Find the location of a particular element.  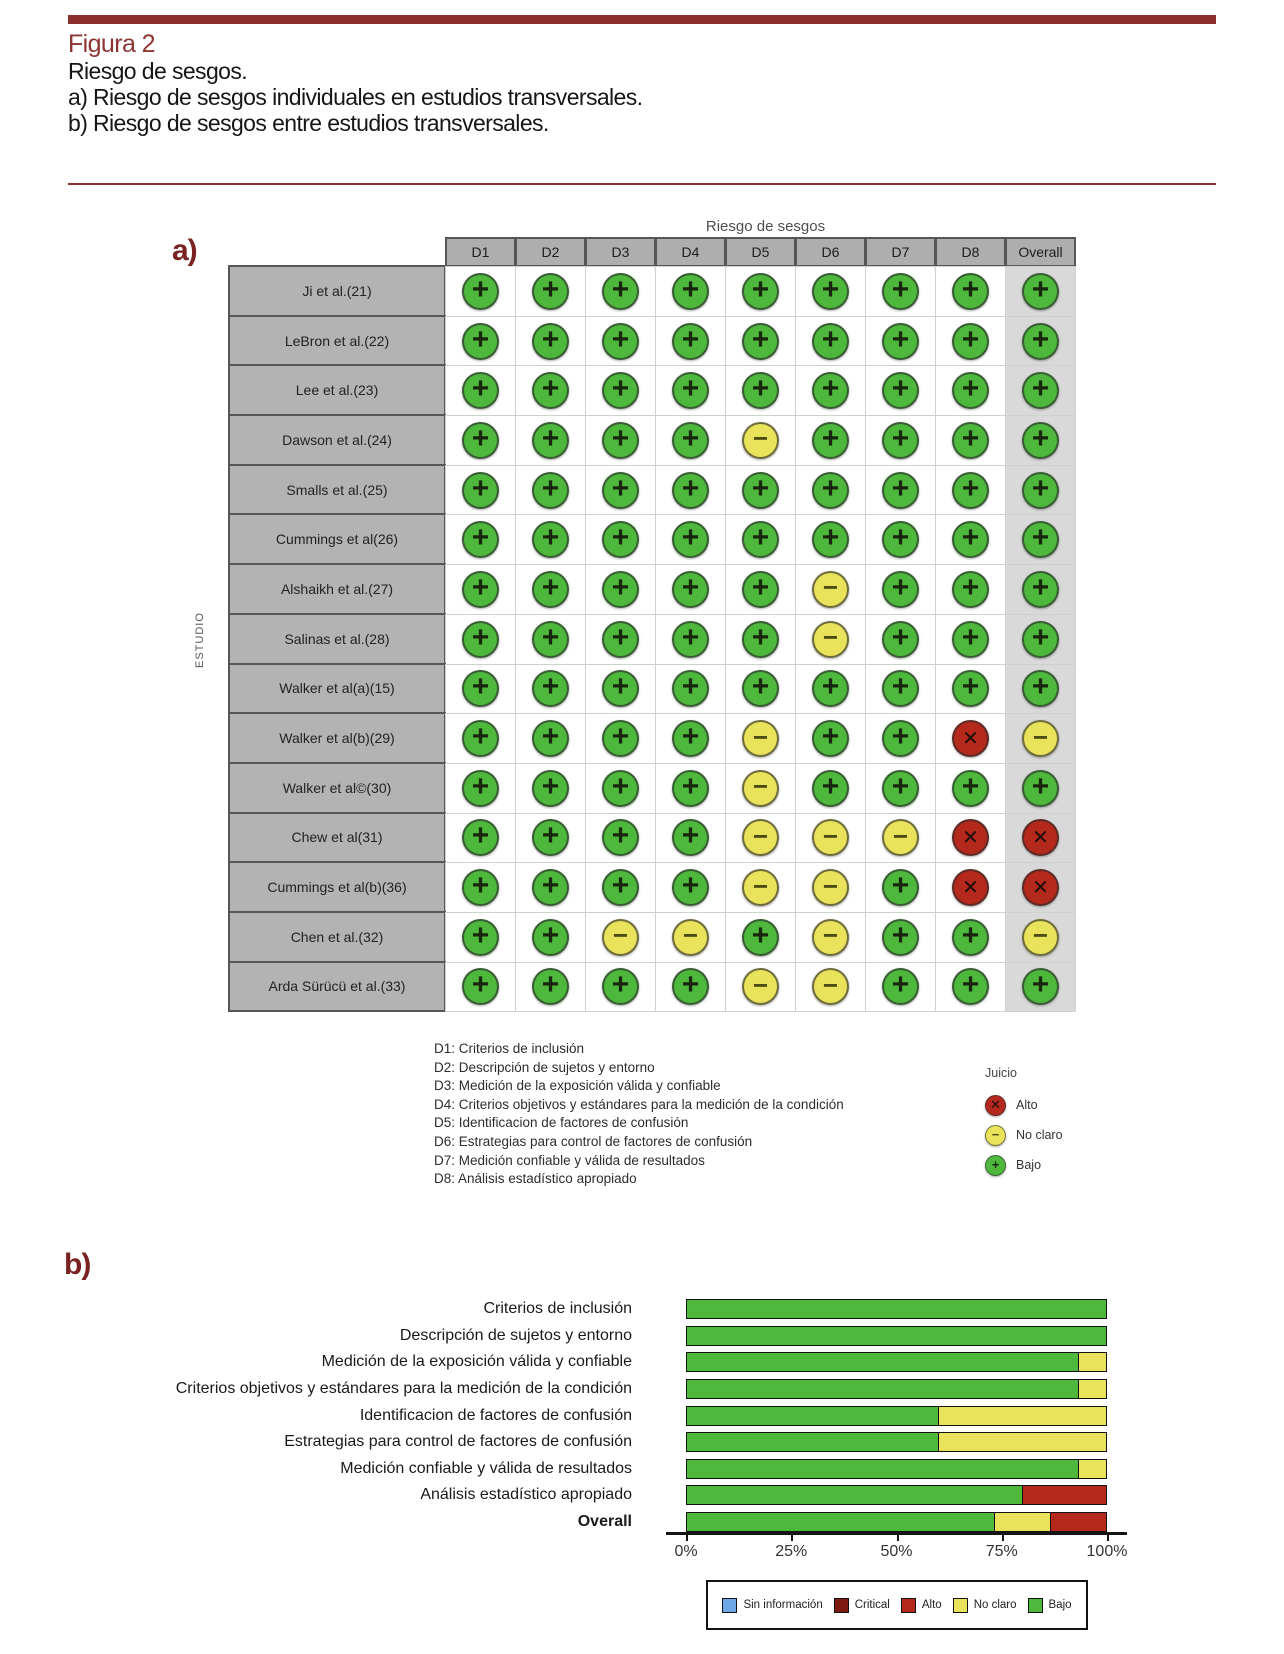

column-header-cell: D5 is located at coordinates (760, 252).